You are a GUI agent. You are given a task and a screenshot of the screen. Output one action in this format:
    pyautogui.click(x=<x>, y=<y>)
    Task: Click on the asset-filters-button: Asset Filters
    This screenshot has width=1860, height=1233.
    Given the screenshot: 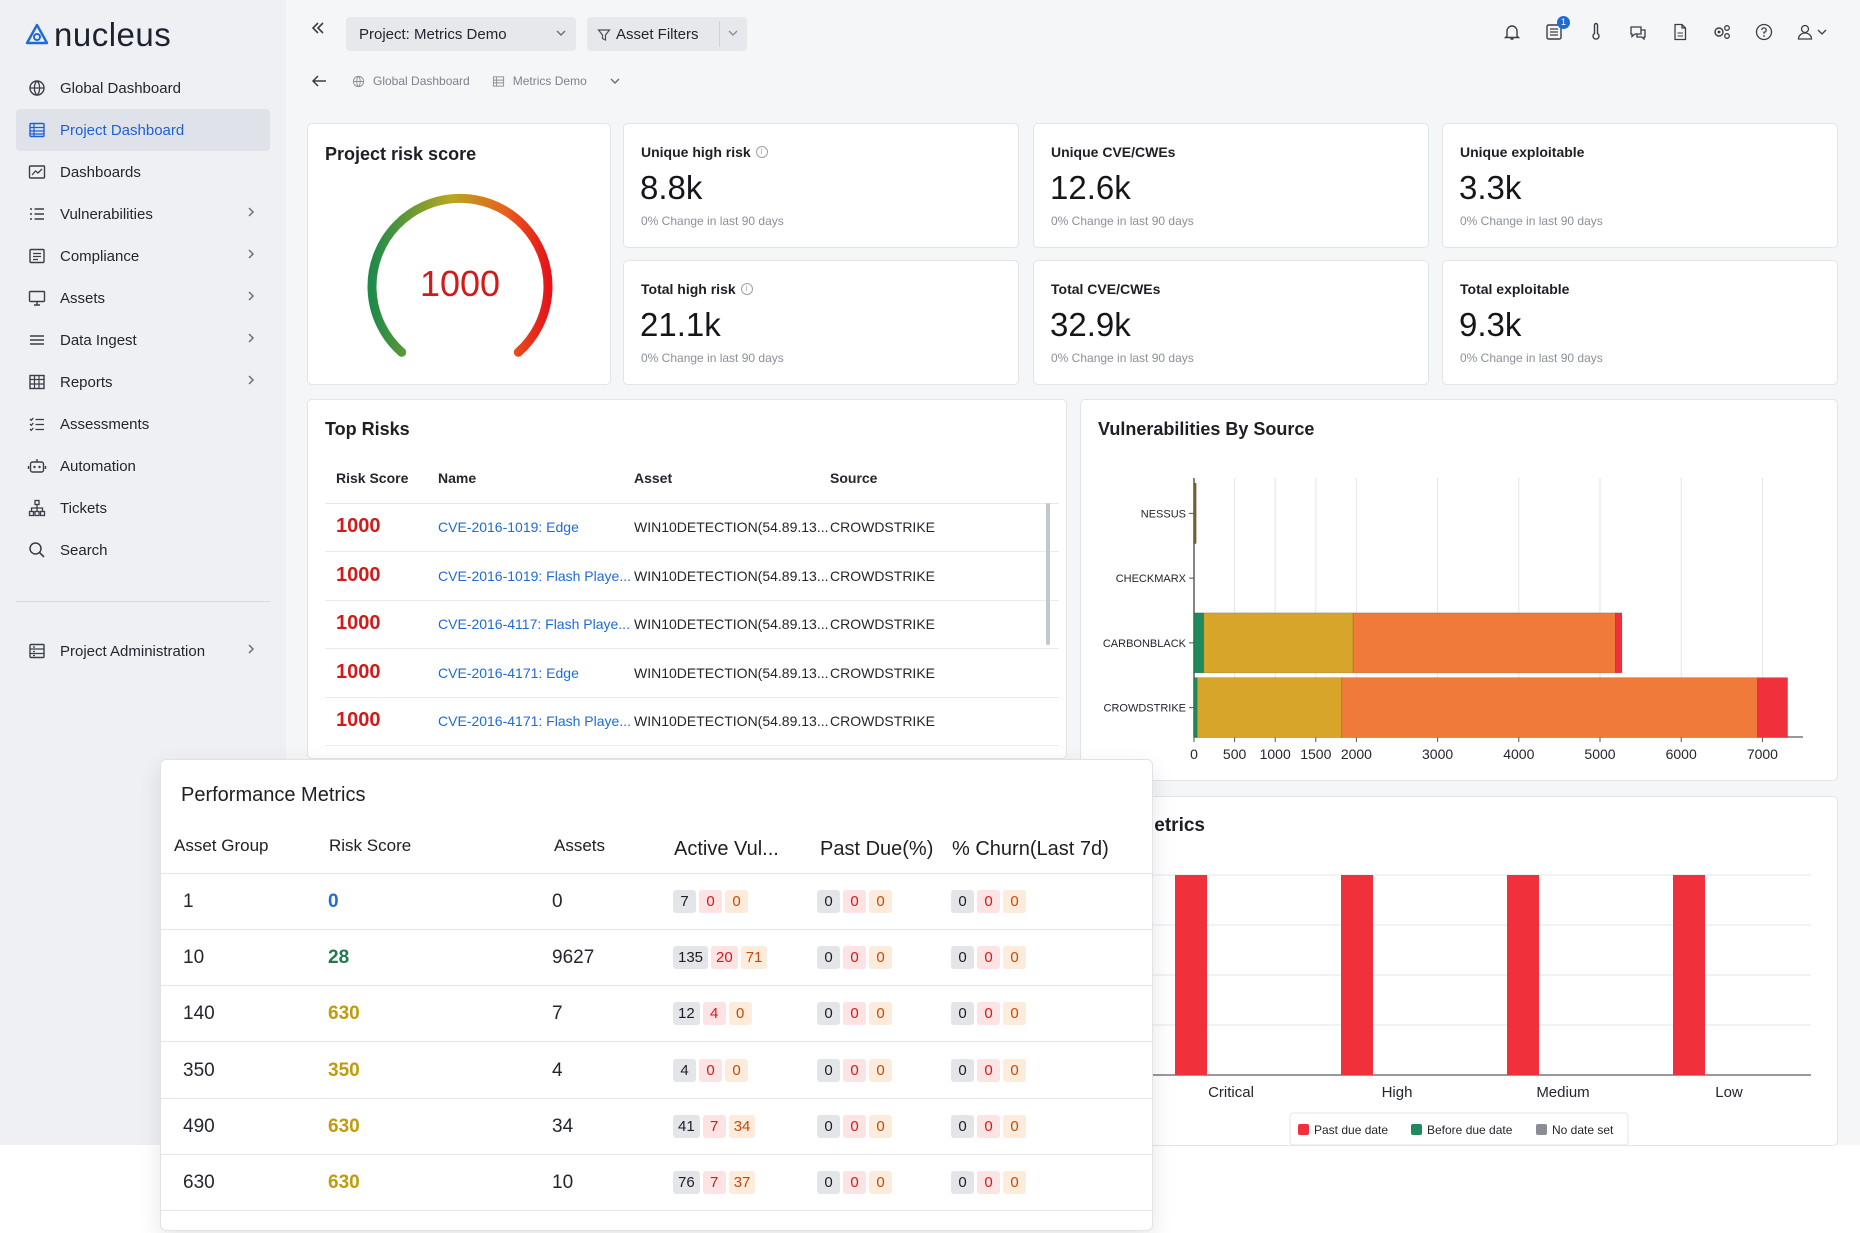 What is the action you would take?
    pyautogui.click(x=667, y=34)
    